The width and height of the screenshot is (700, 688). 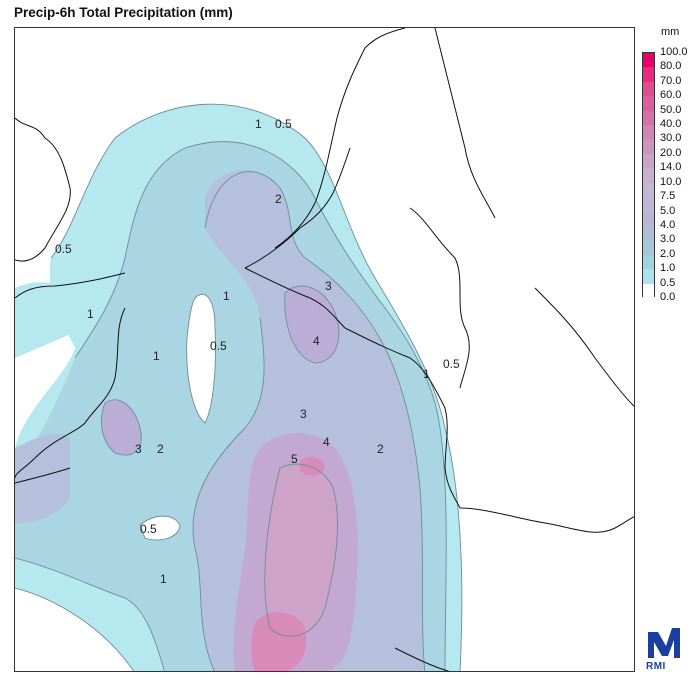 I want to click on legend-level-label: 1.0, so click(x=668, y=268).